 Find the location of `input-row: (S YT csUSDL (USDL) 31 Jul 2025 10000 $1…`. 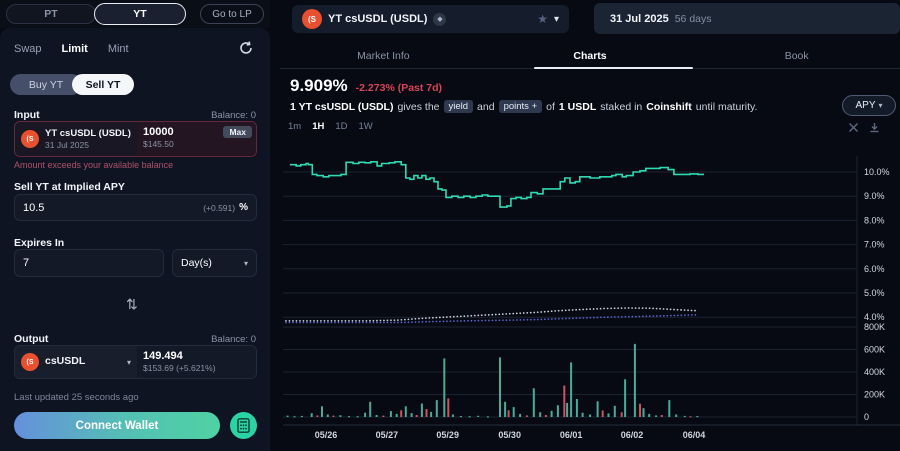

input-row: (S YT csUSDL (USDL) 31 Jul 2025 10000 $1… is located at coordinates (135, 139).